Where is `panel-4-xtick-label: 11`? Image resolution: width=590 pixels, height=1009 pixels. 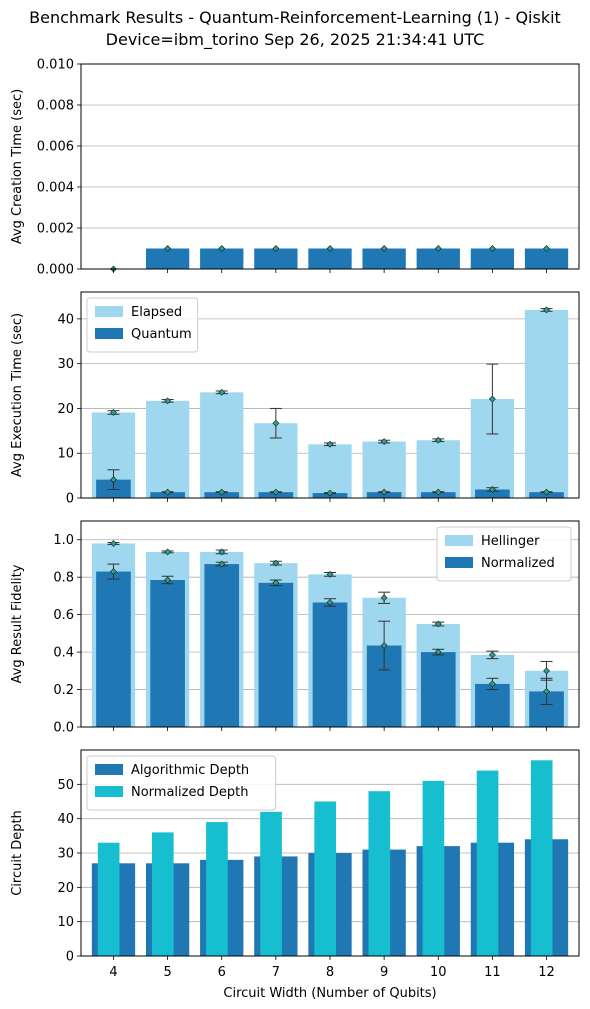 panel-4-xtick-label: 11 is located at coordinates (492, 972).